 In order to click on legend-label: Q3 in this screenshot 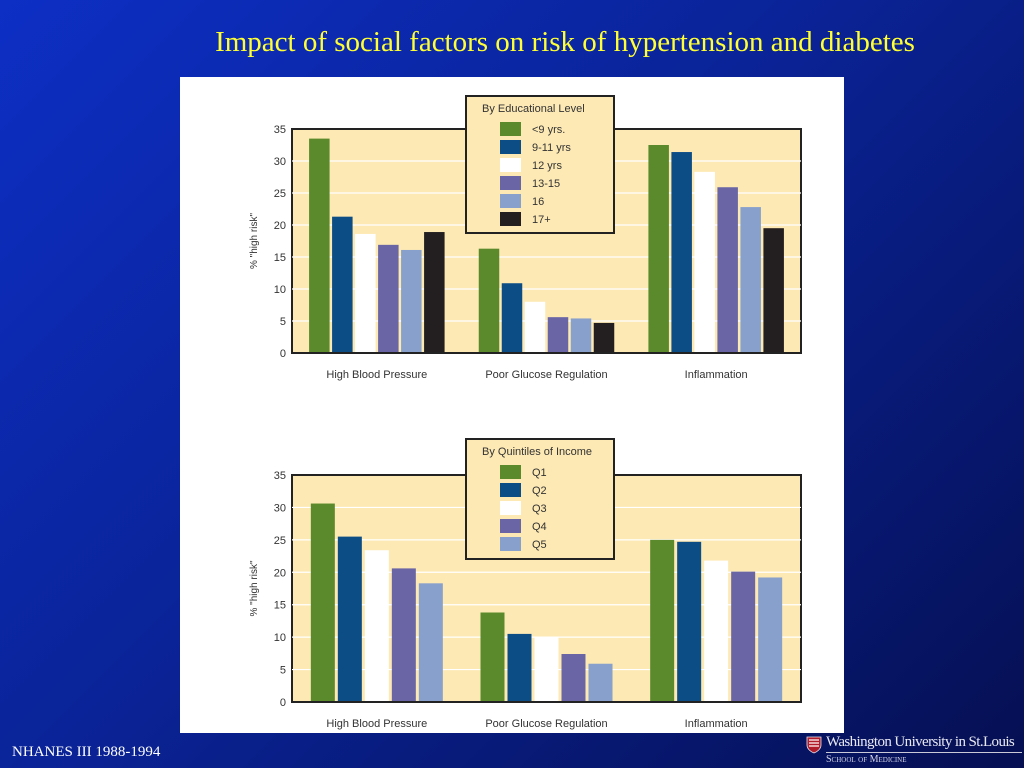, I will do `click(539, 509)`.